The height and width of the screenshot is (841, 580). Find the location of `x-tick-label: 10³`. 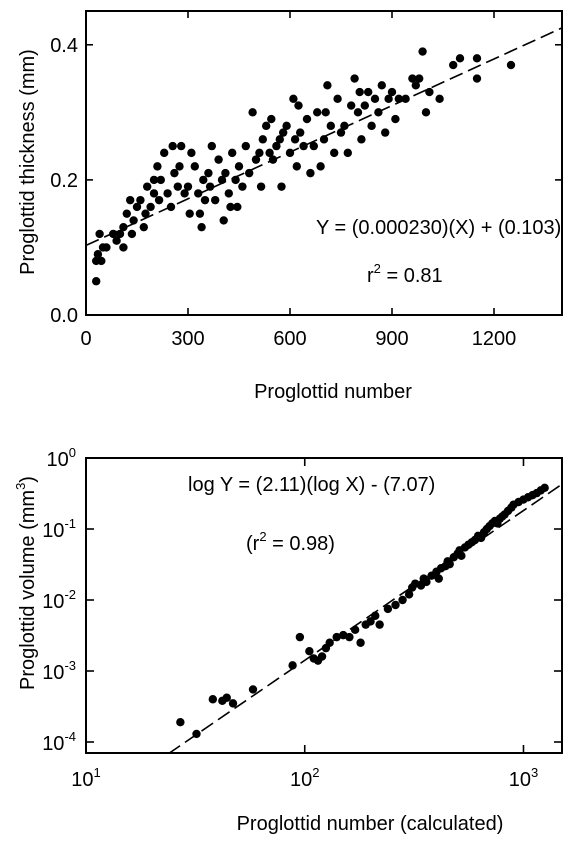

x-tick-label: 10³ is located at coordinates (523, 778).